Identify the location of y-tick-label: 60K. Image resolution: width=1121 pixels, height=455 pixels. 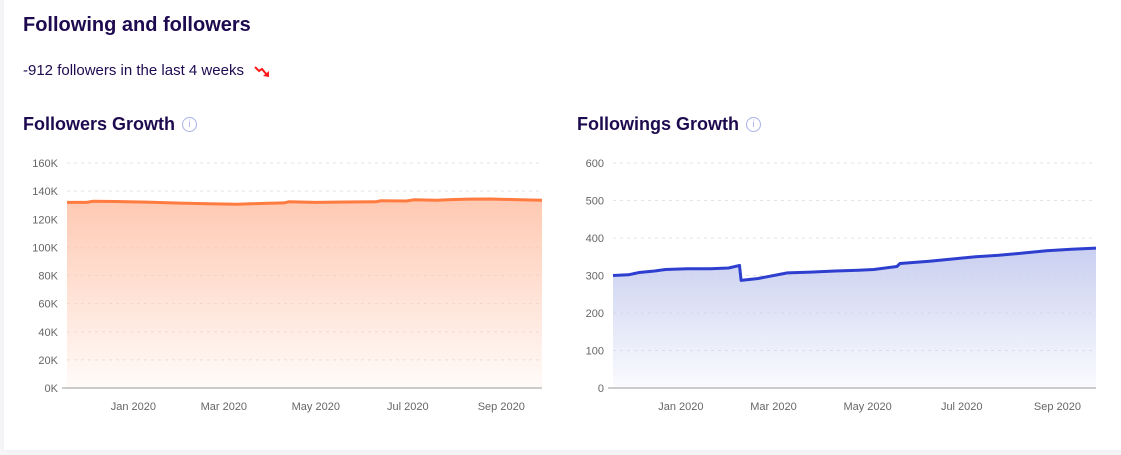
(48, 305).